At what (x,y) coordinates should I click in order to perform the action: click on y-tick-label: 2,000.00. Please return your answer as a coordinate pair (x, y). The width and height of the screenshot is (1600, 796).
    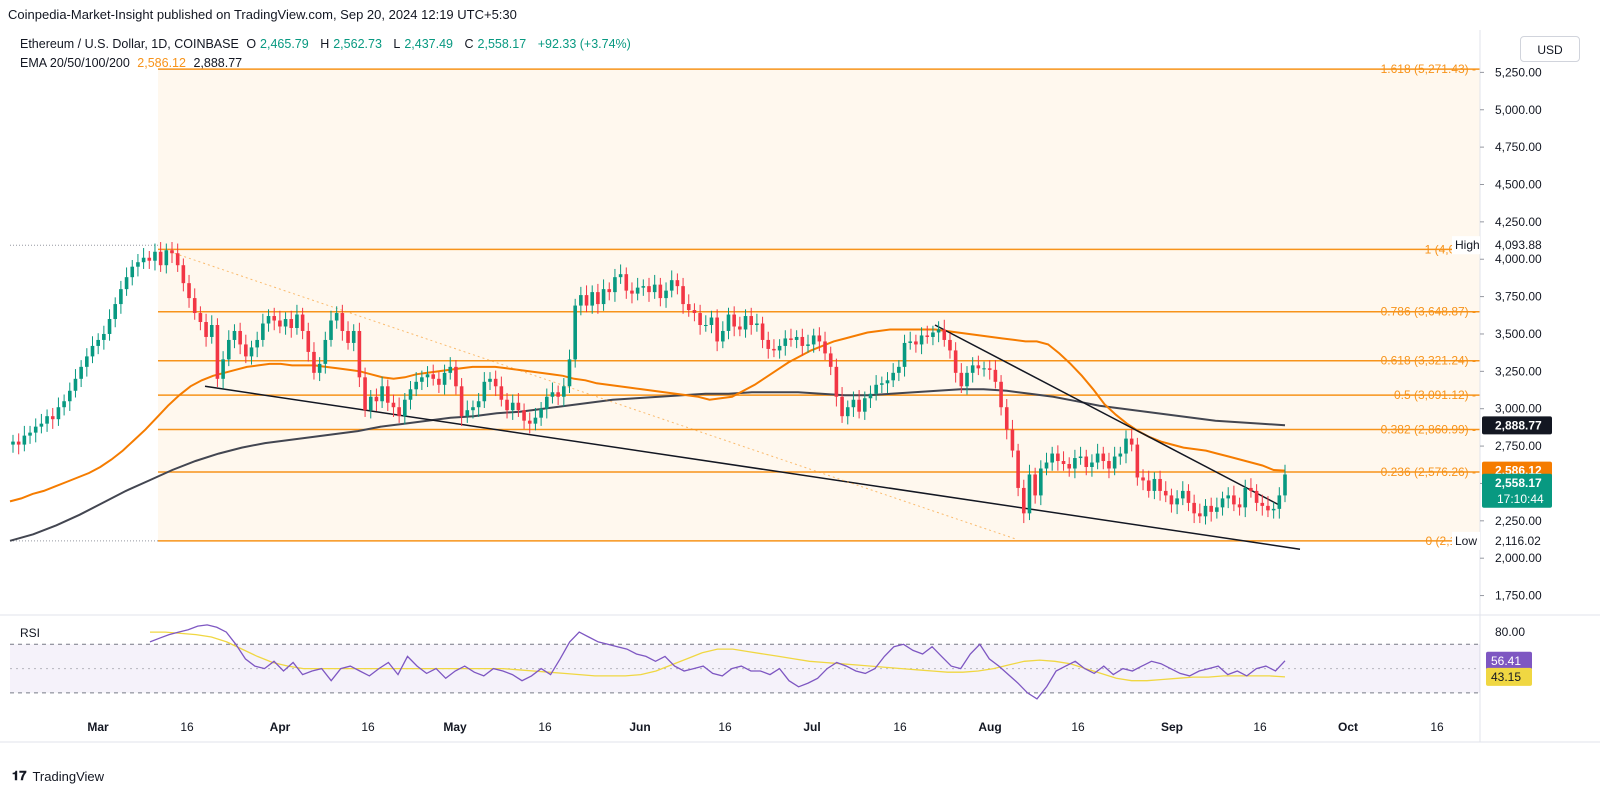
    Looking at the image, I should click on (1518, 558).